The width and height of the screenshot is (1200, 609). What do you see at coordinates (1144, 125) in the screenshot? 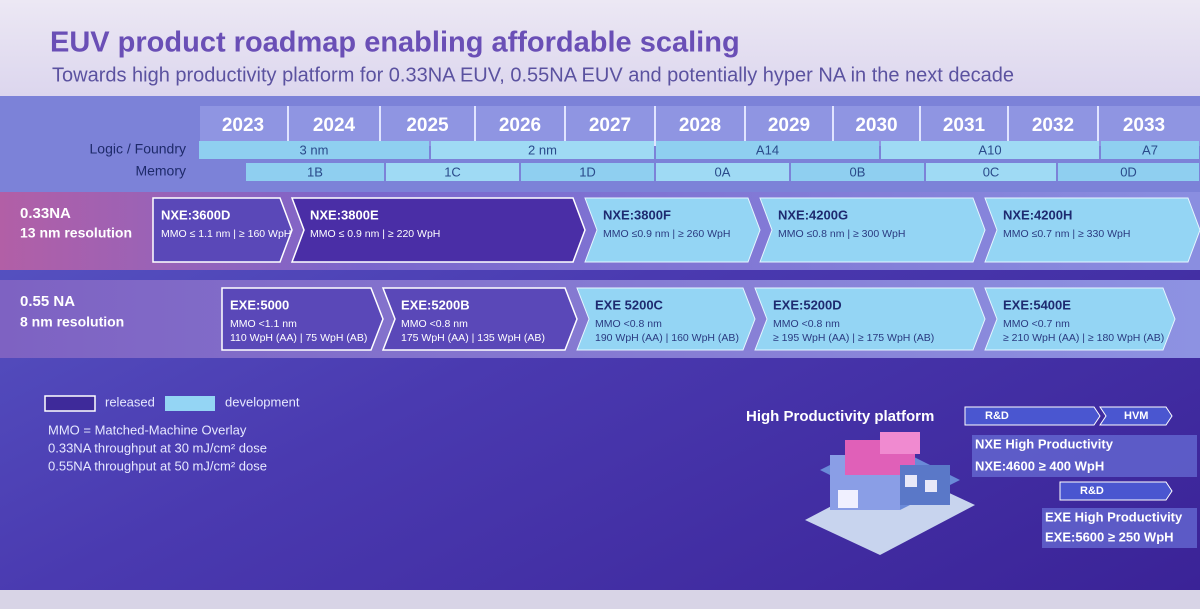
I see `year-label: 2033` at bounding box center [1144, 125].